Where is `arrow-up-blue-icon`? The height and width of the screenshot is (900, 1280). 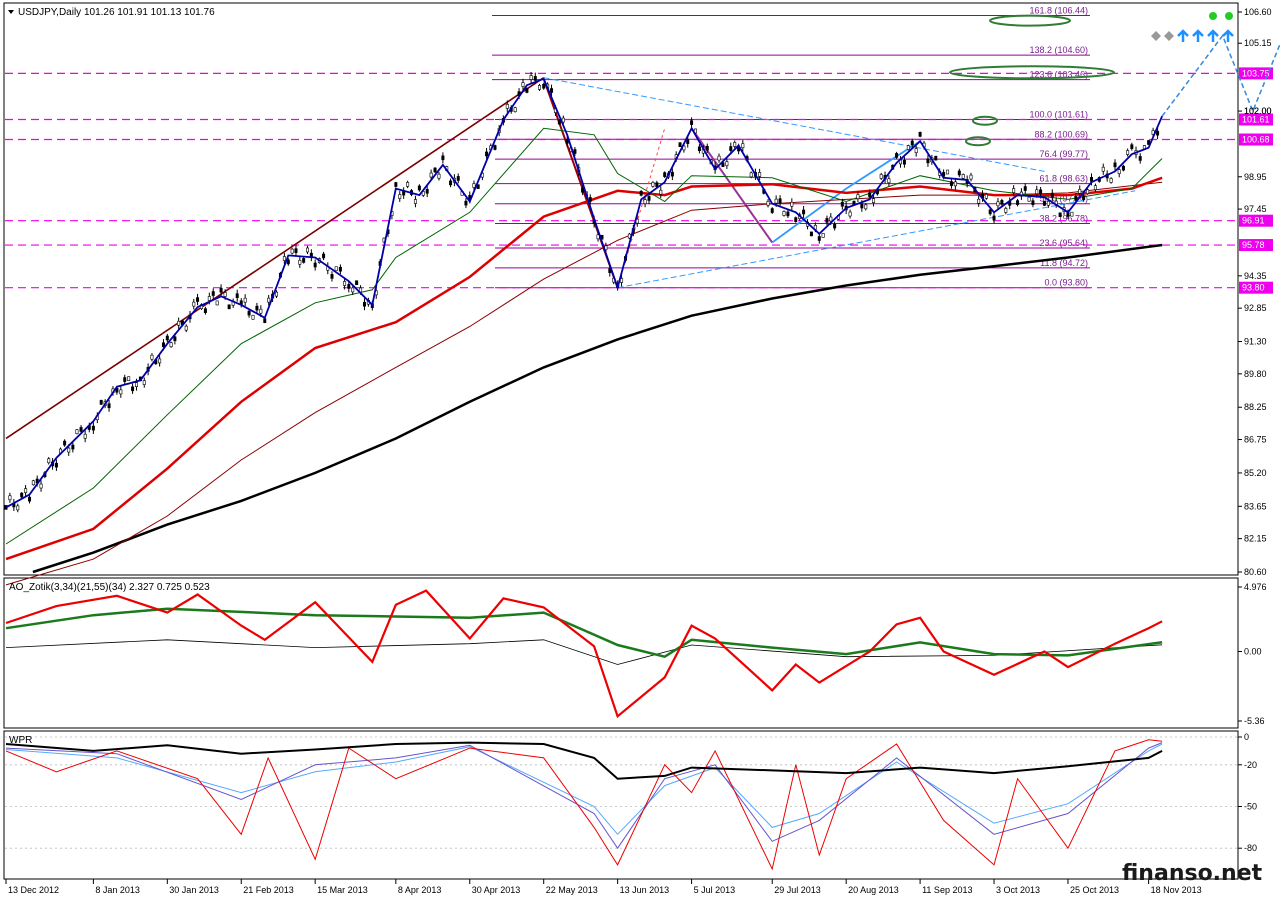 arrow-up-blue-icon is located at coordinates (1213, 35).